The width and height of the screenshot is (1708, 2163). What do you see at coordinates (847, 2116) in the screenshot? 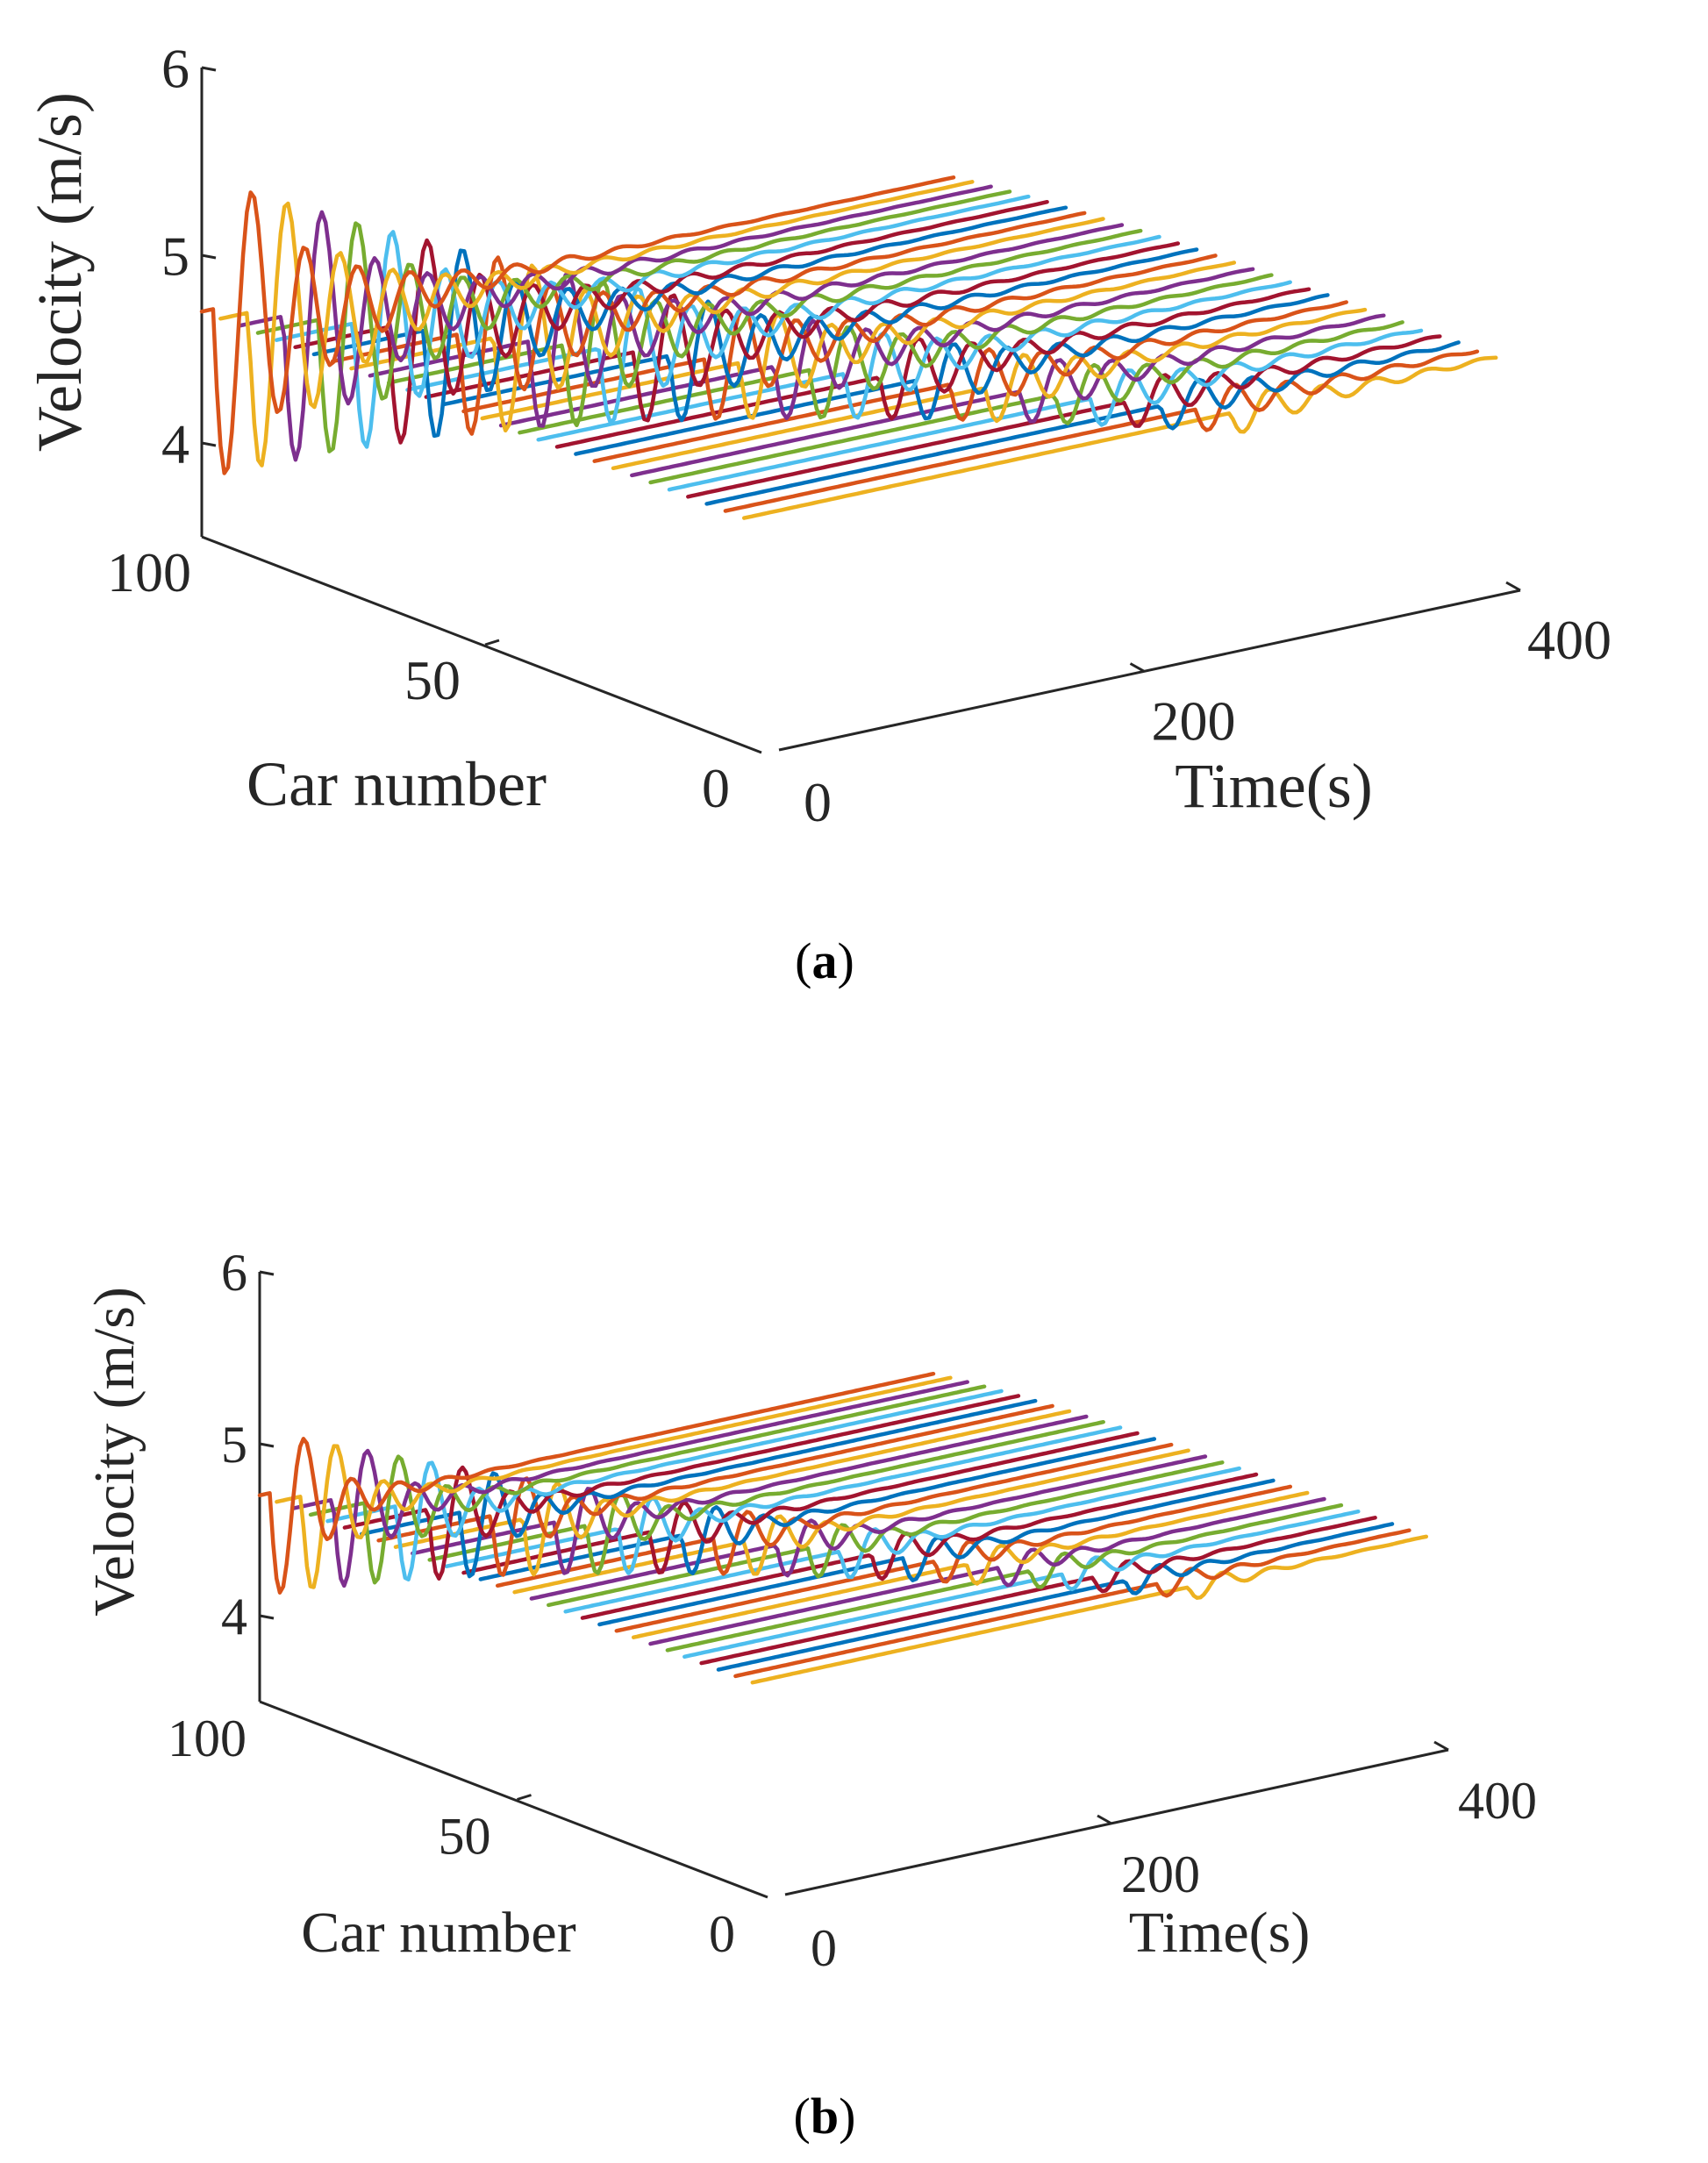
I see `caption-b-close: )` at bounding box center [847, 2116].